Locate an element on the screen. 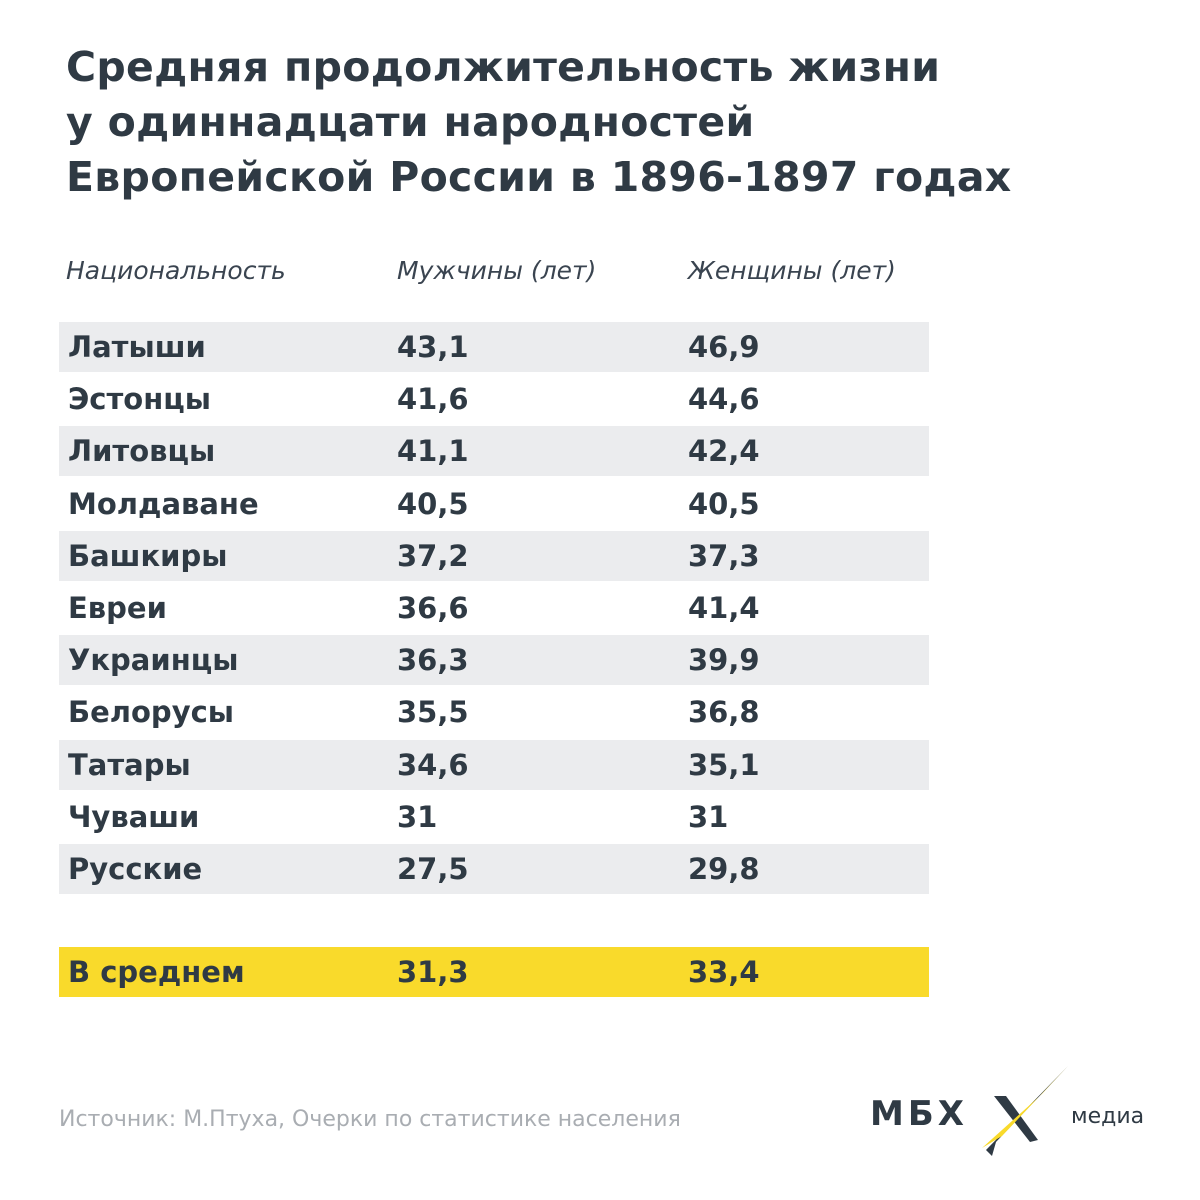 This screenshot has height=1200, width=1200. table-row: Эстонцы 41,6 44,6 is located at coordinates (494, 399).